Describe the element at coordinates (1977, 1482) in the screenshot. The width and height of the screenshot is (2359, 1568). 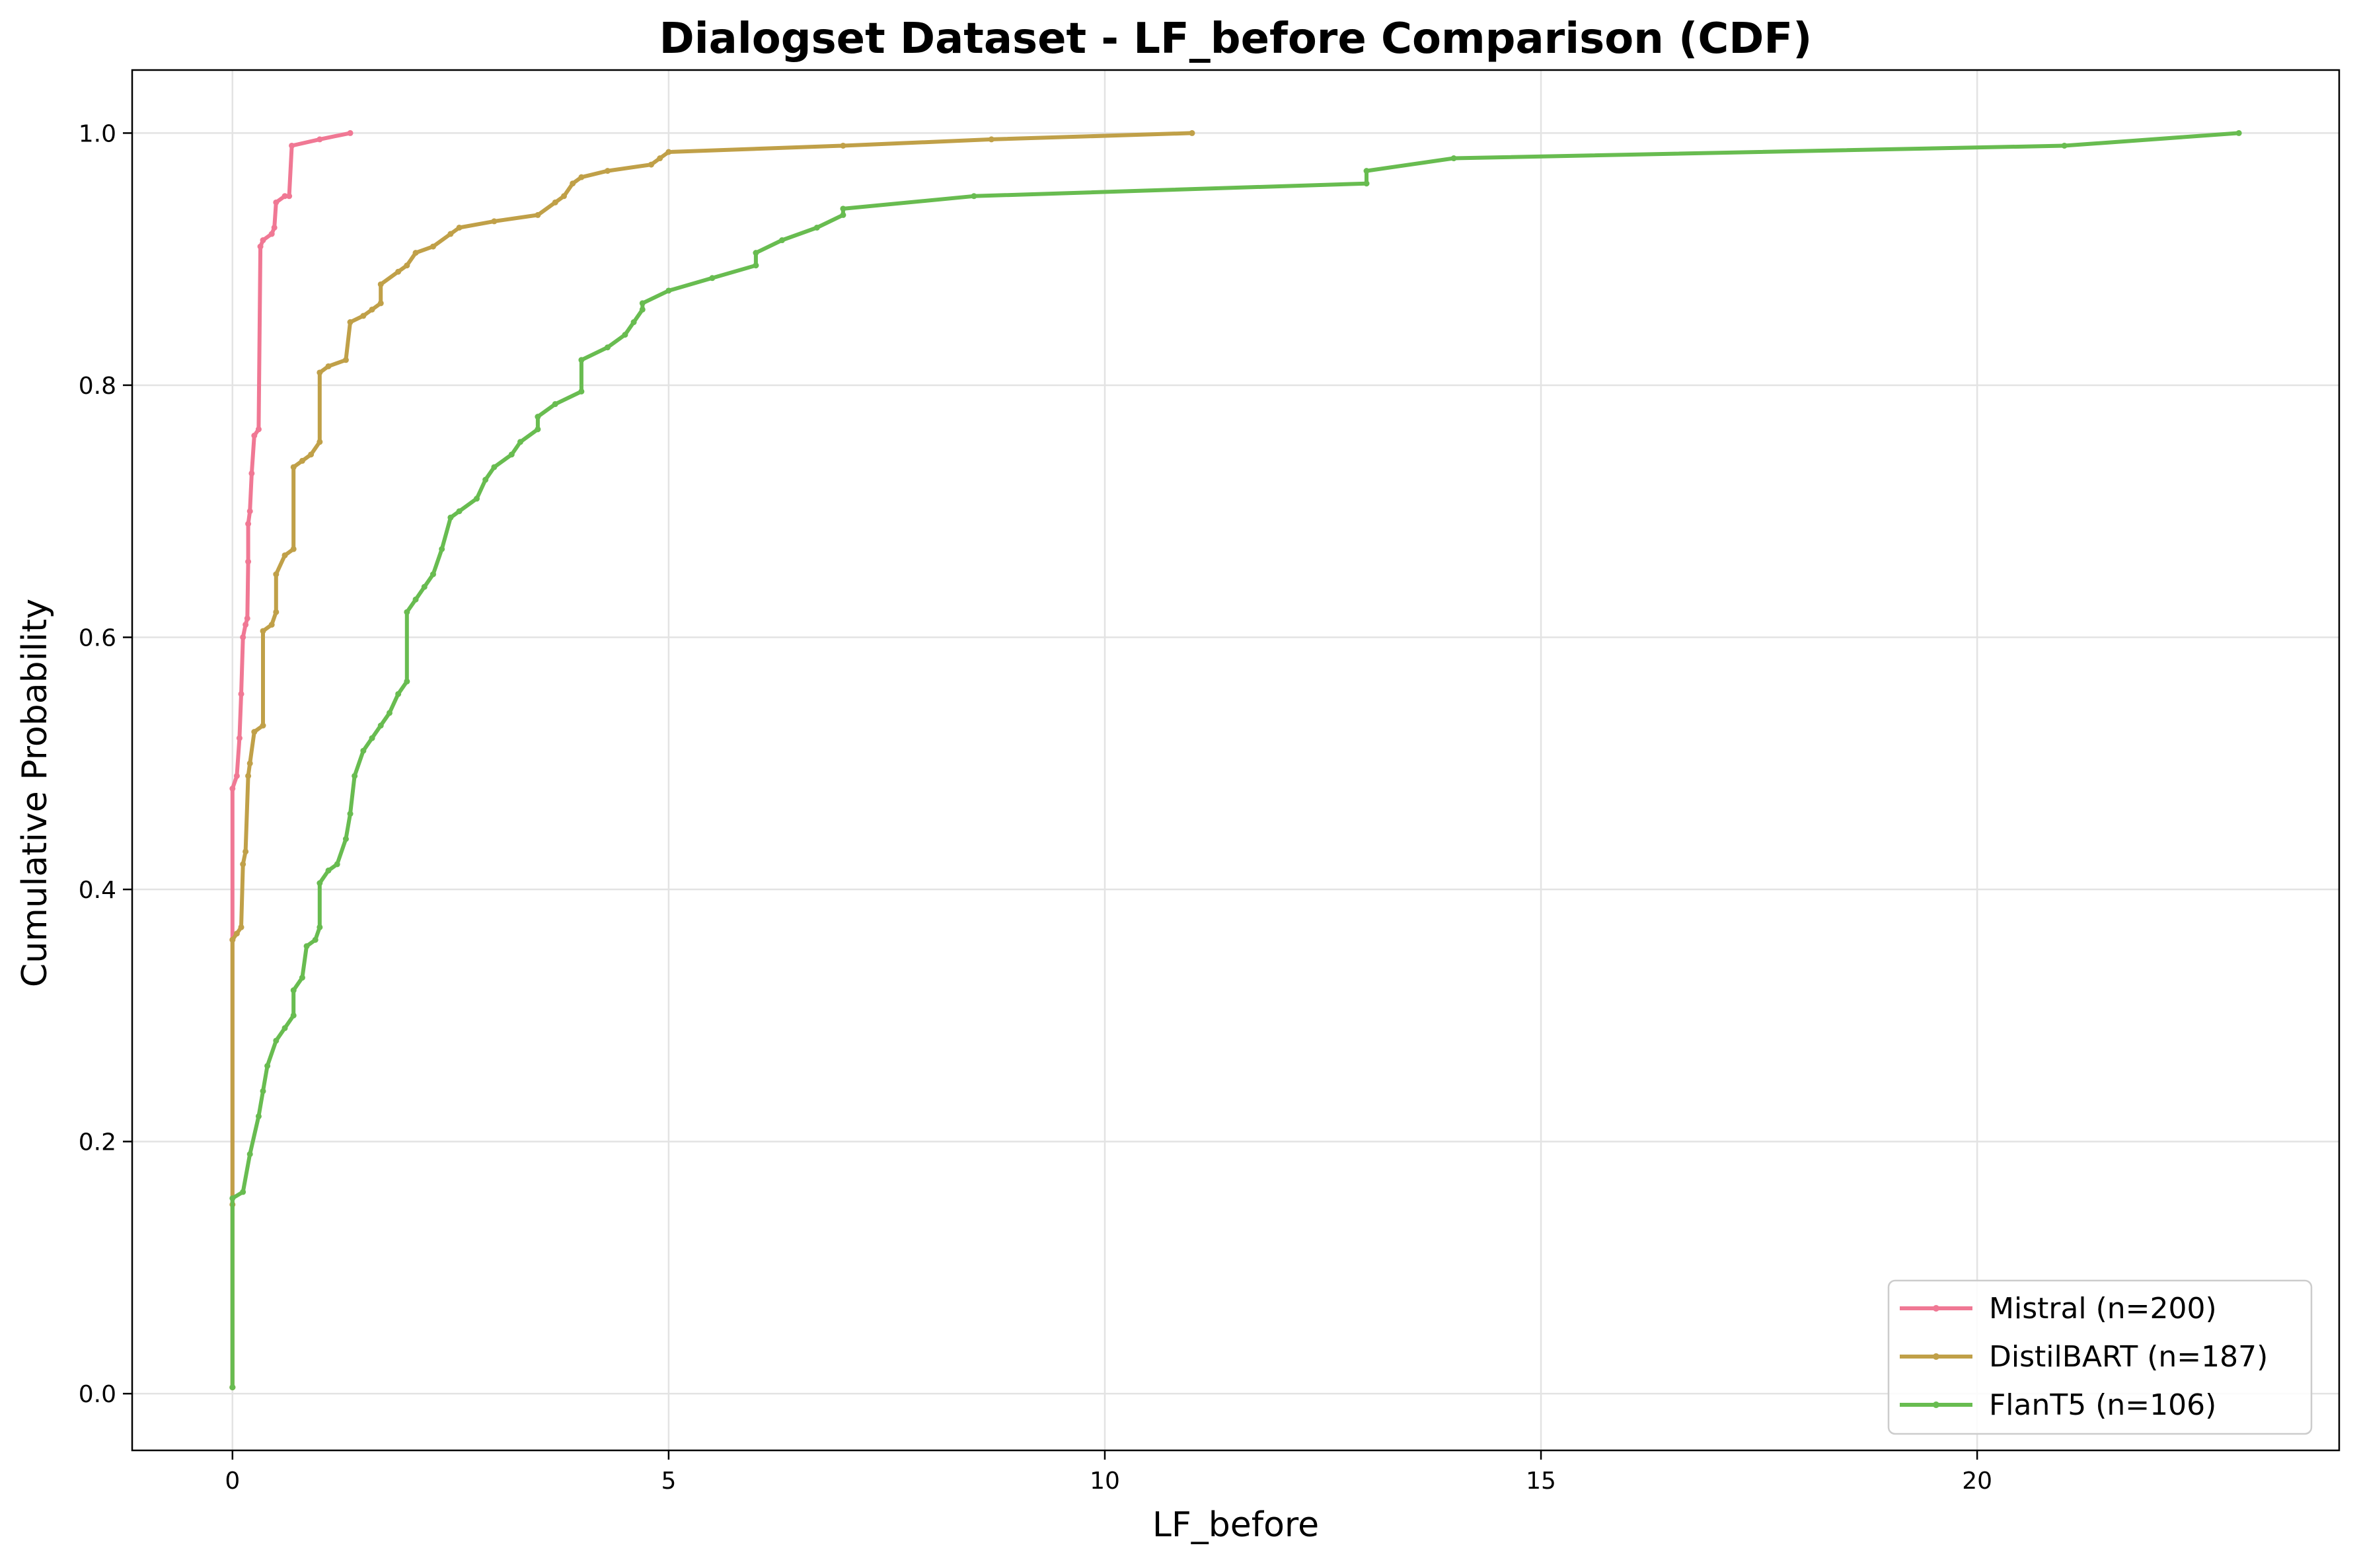
I see `x-tick-label: 20` at that location.